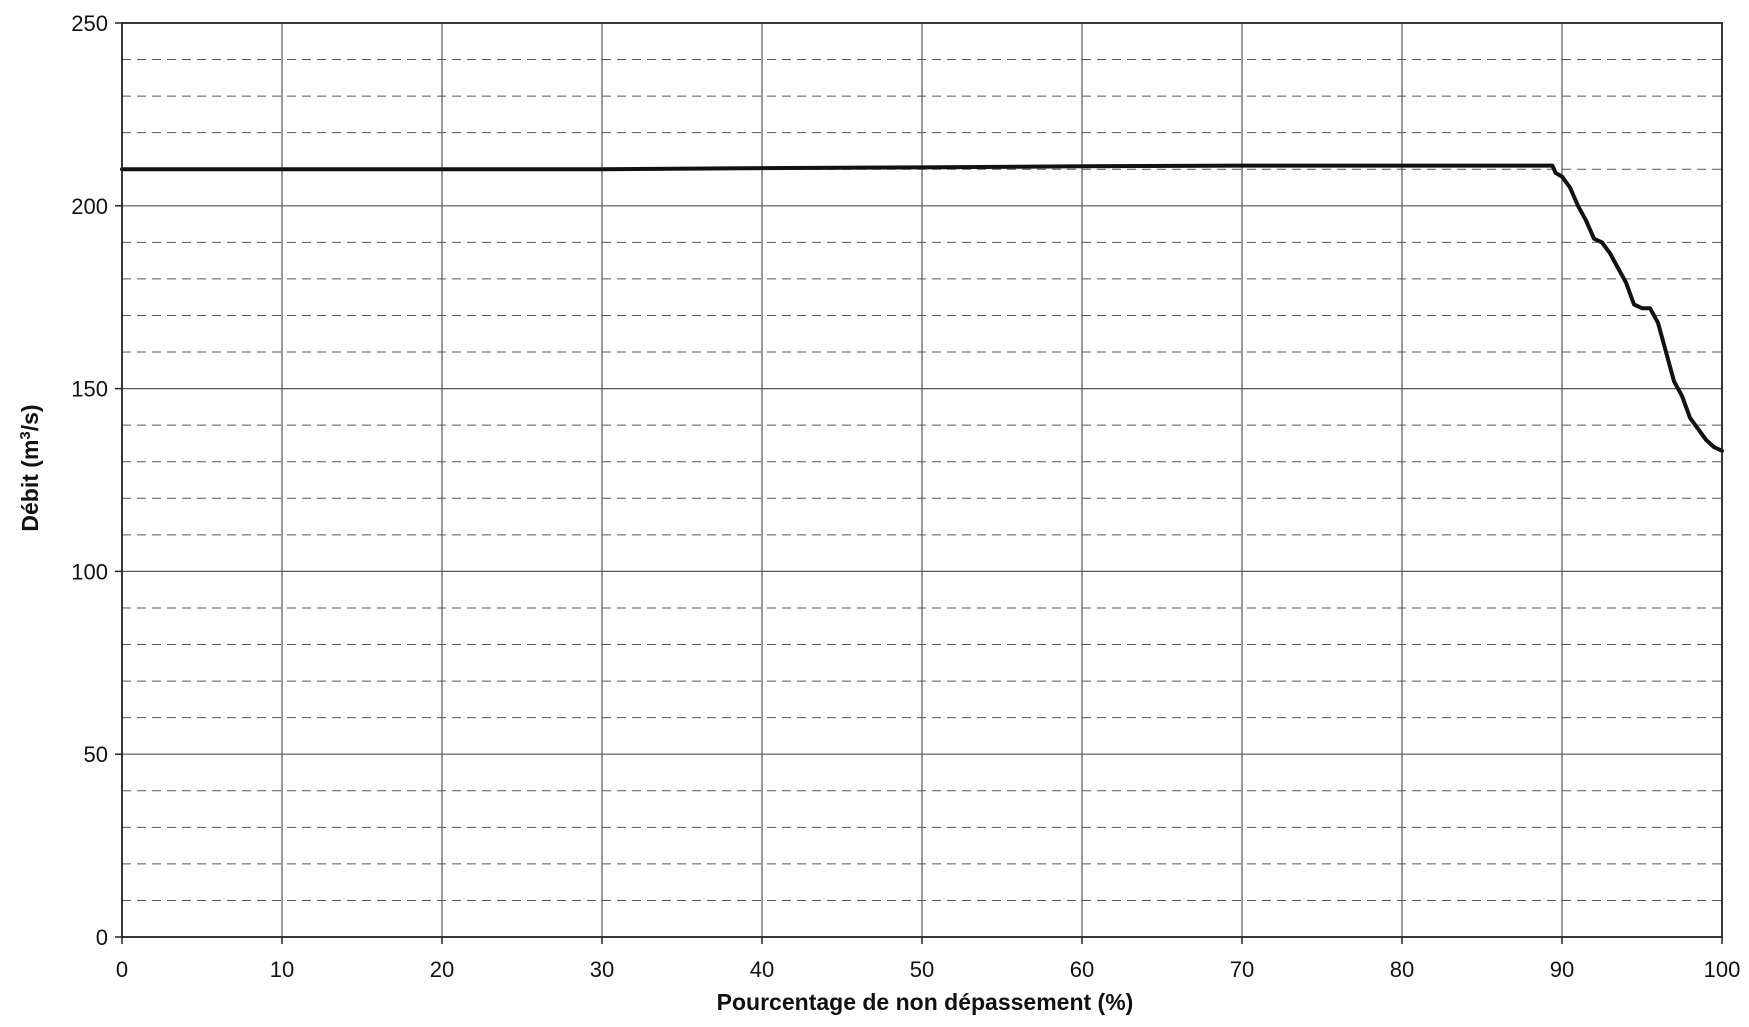 The width and height of the screenshot is (1749, 1027). Describe the element at coordinates (762, 969) in the screenshot. I see `x-tick-label: 40` at that location.